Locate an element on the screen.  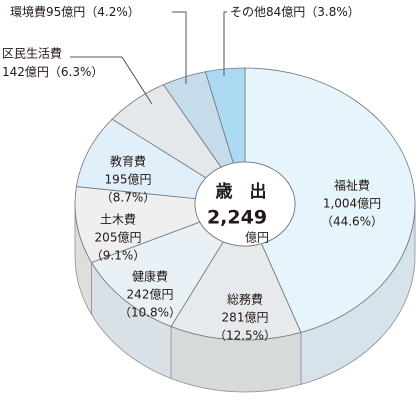
label-part: 142億円 is located at coordinates (25, 72).